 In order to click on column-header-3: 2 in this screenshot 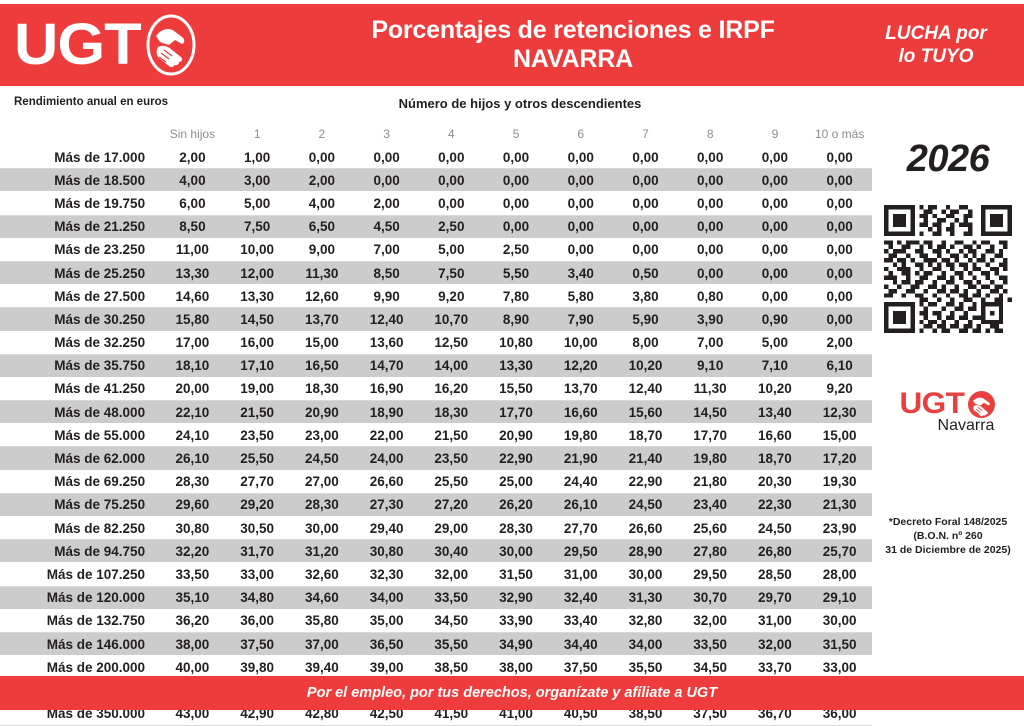, I will do `click(322, 134)`.